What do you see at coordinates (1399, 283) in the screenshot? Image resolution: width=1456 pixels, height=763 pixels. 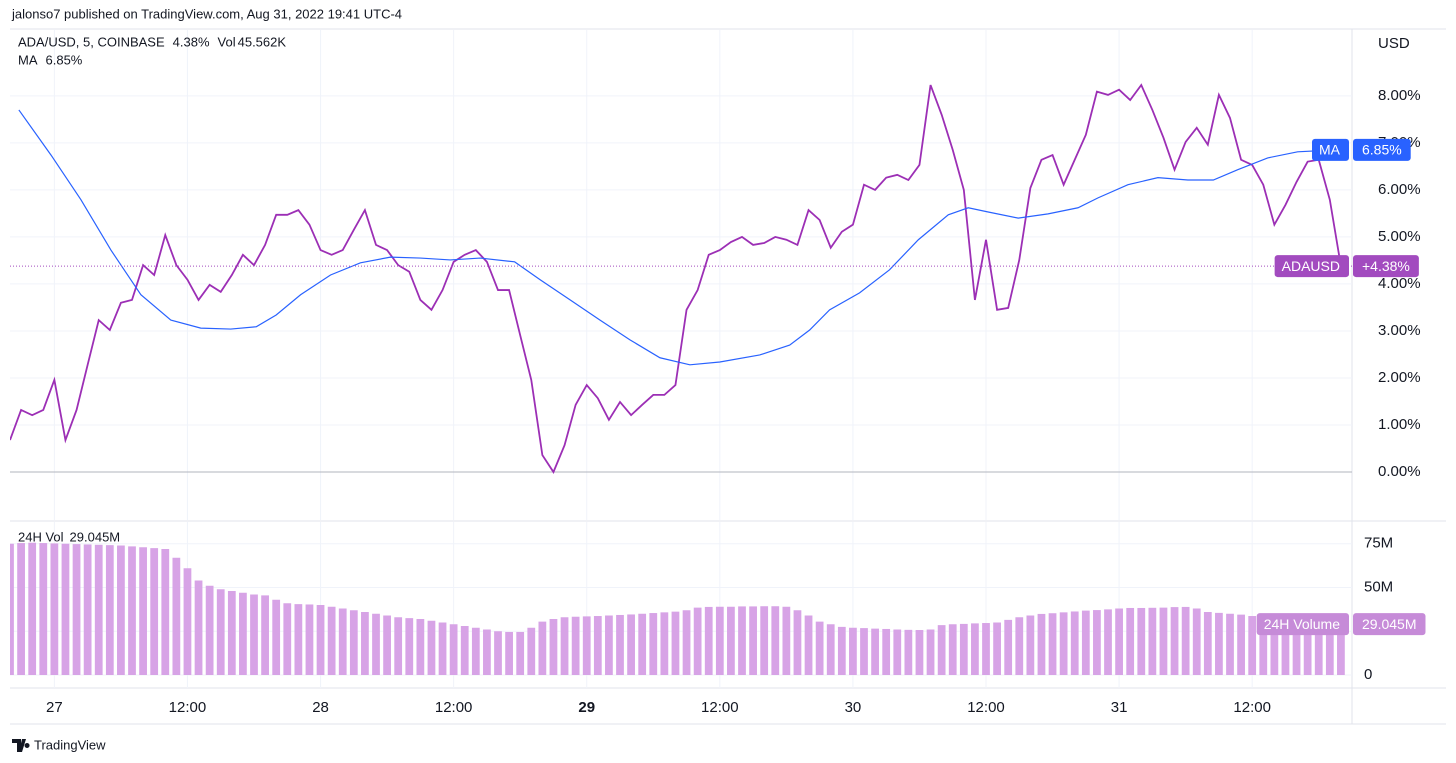 I see `y-tick-label: 4.00%` at bounding box center [1399, 283].